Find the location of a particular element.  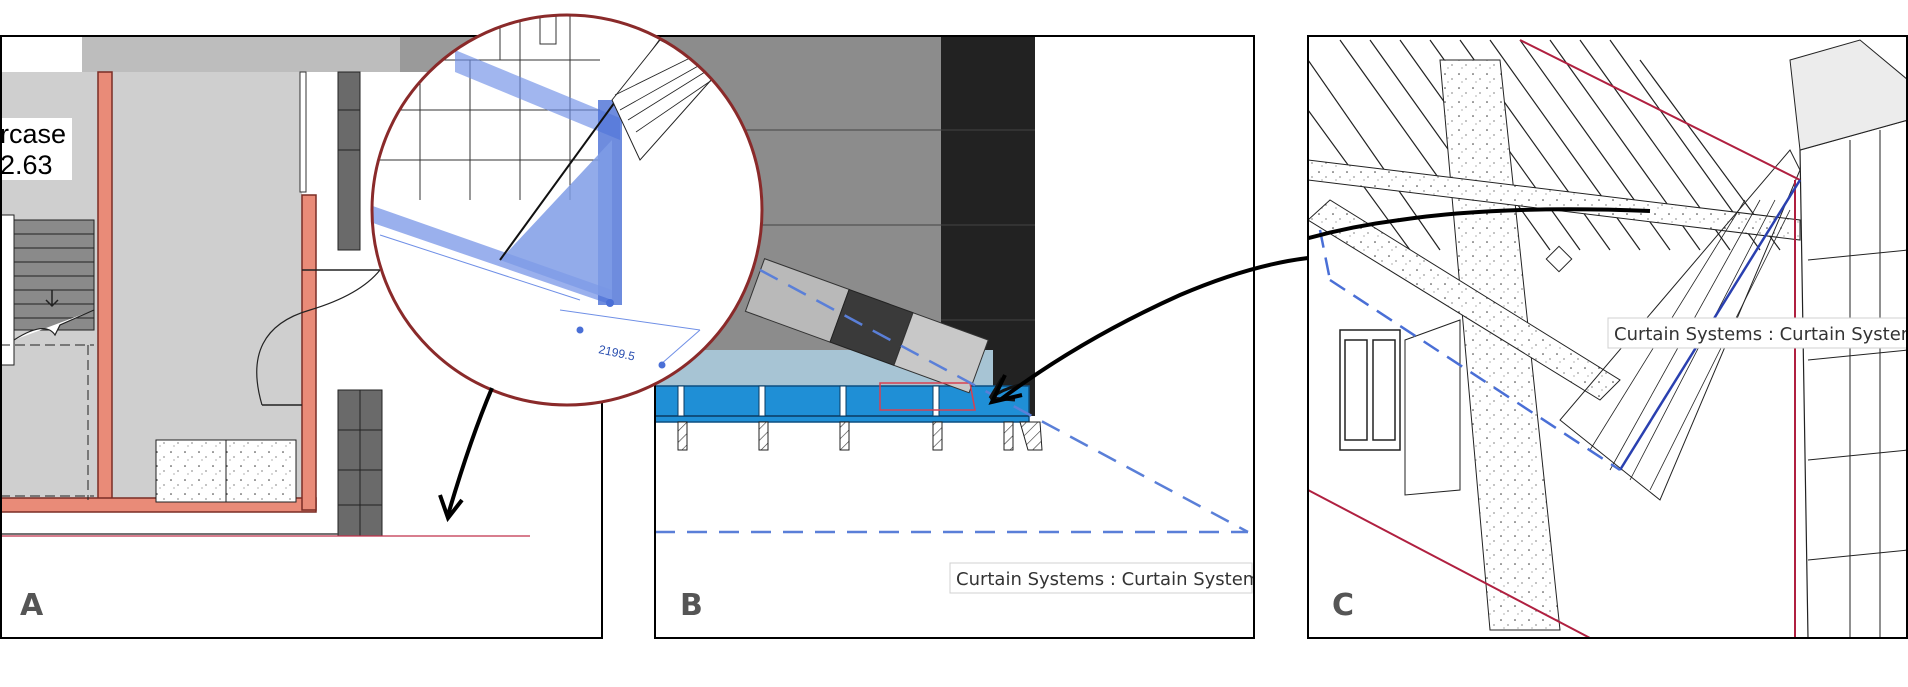

tooltip-box is located at coordinates (1101, 578).